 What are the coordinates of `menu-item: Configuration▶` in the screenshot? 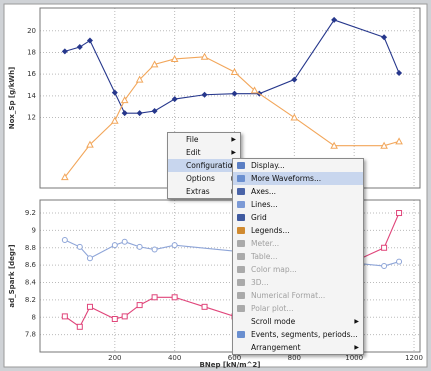 It's located at (204, 165).